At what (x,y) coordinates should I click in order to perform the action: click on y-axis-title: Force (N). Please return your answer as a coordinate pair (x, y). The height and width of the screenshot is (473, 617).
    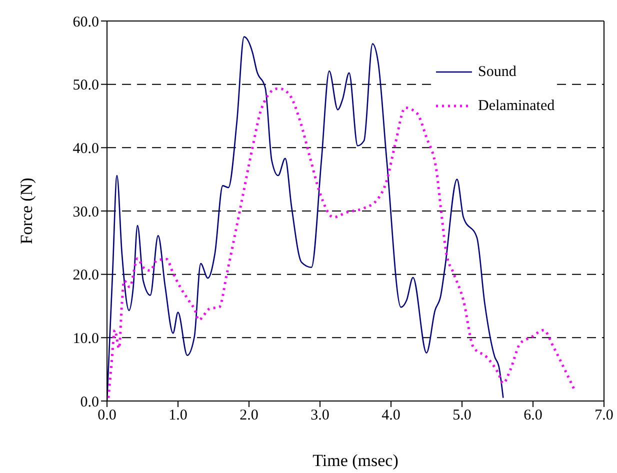
    Looking at the image, I should click on (26, 211).